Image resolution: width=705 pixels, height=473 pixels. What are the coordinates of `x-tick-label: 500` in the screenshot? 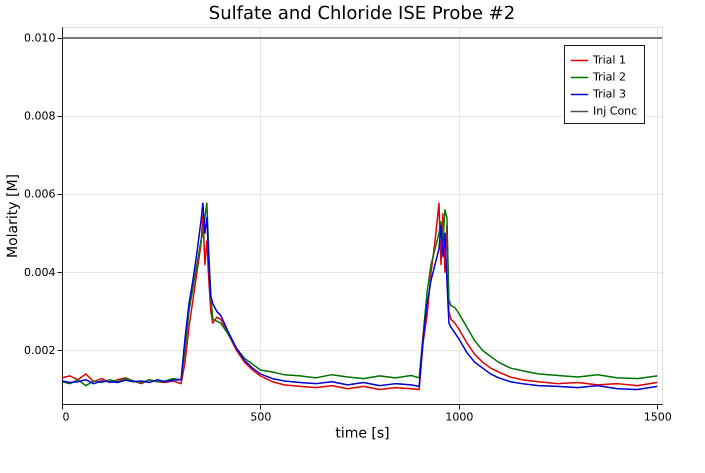 It's located at (261, 417).